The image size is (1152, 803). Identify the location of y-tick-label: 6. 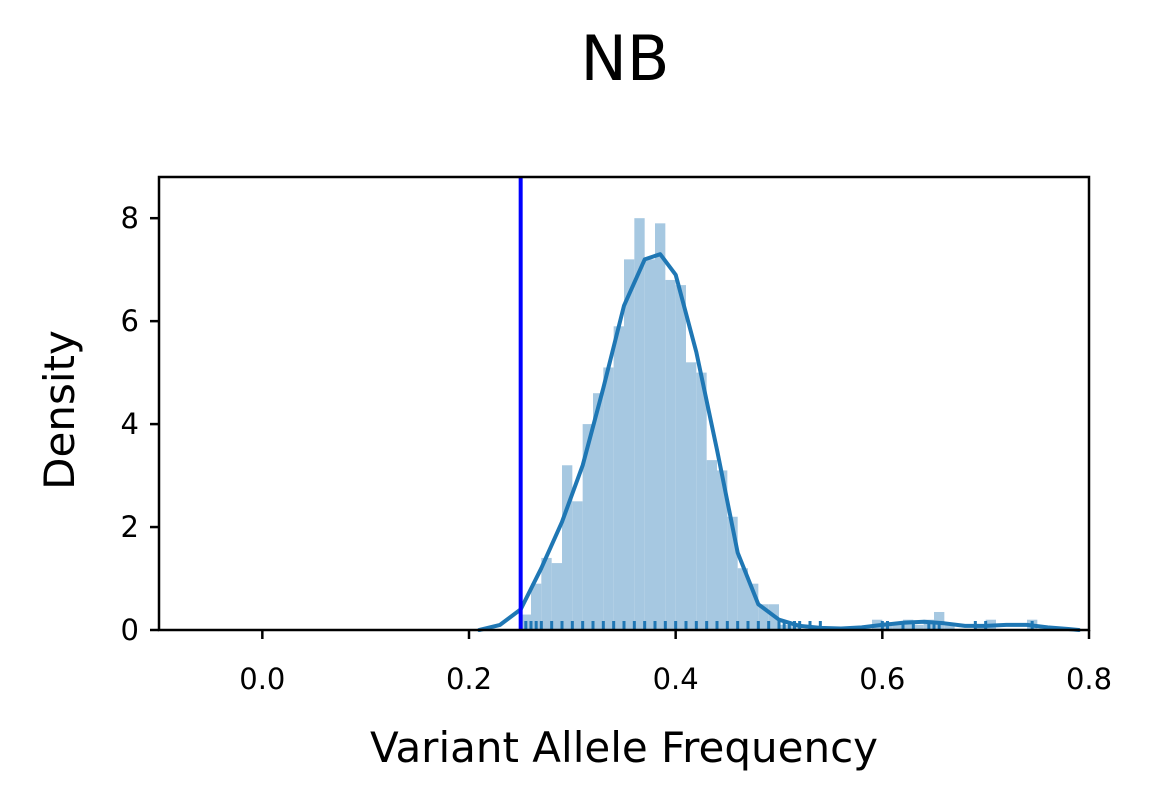
(130, 321).